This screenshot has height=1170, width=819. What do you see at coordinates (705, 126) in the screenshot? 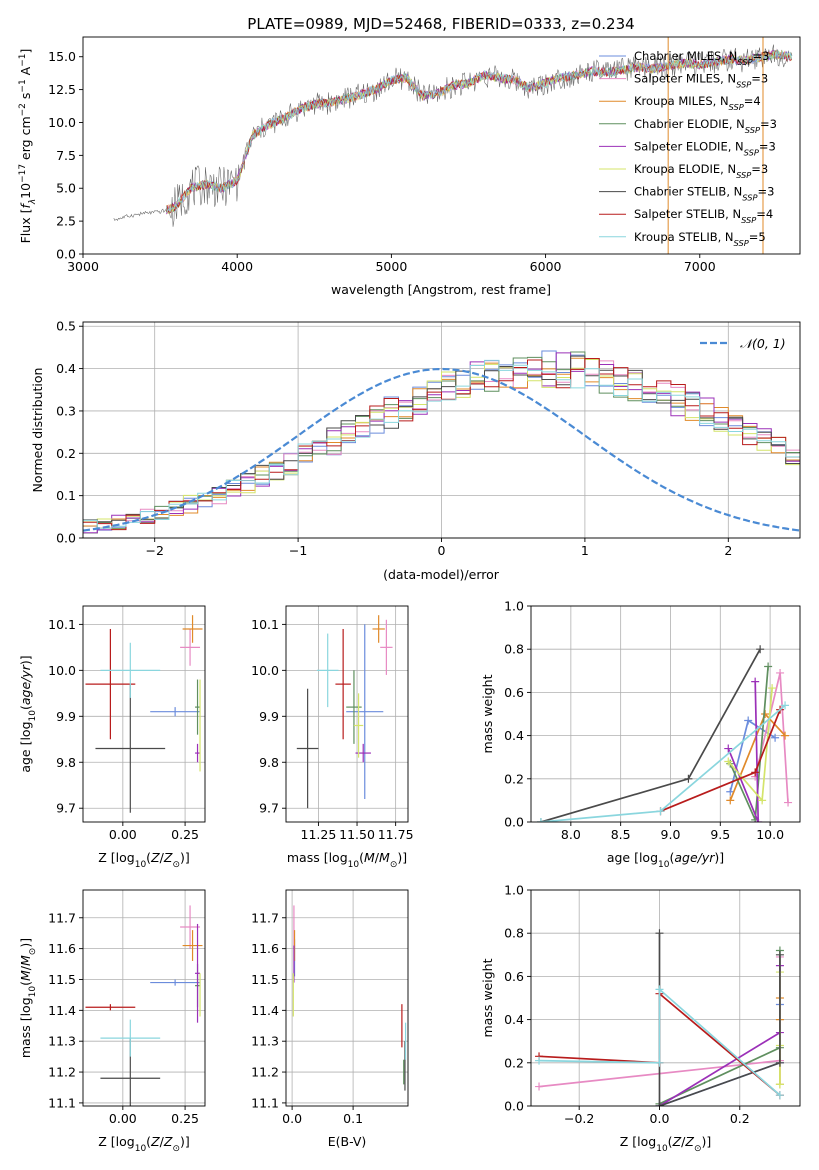
I see `legend-label: Chabrier ELODIE, NSSP=3` at bounding box center [705, 126].